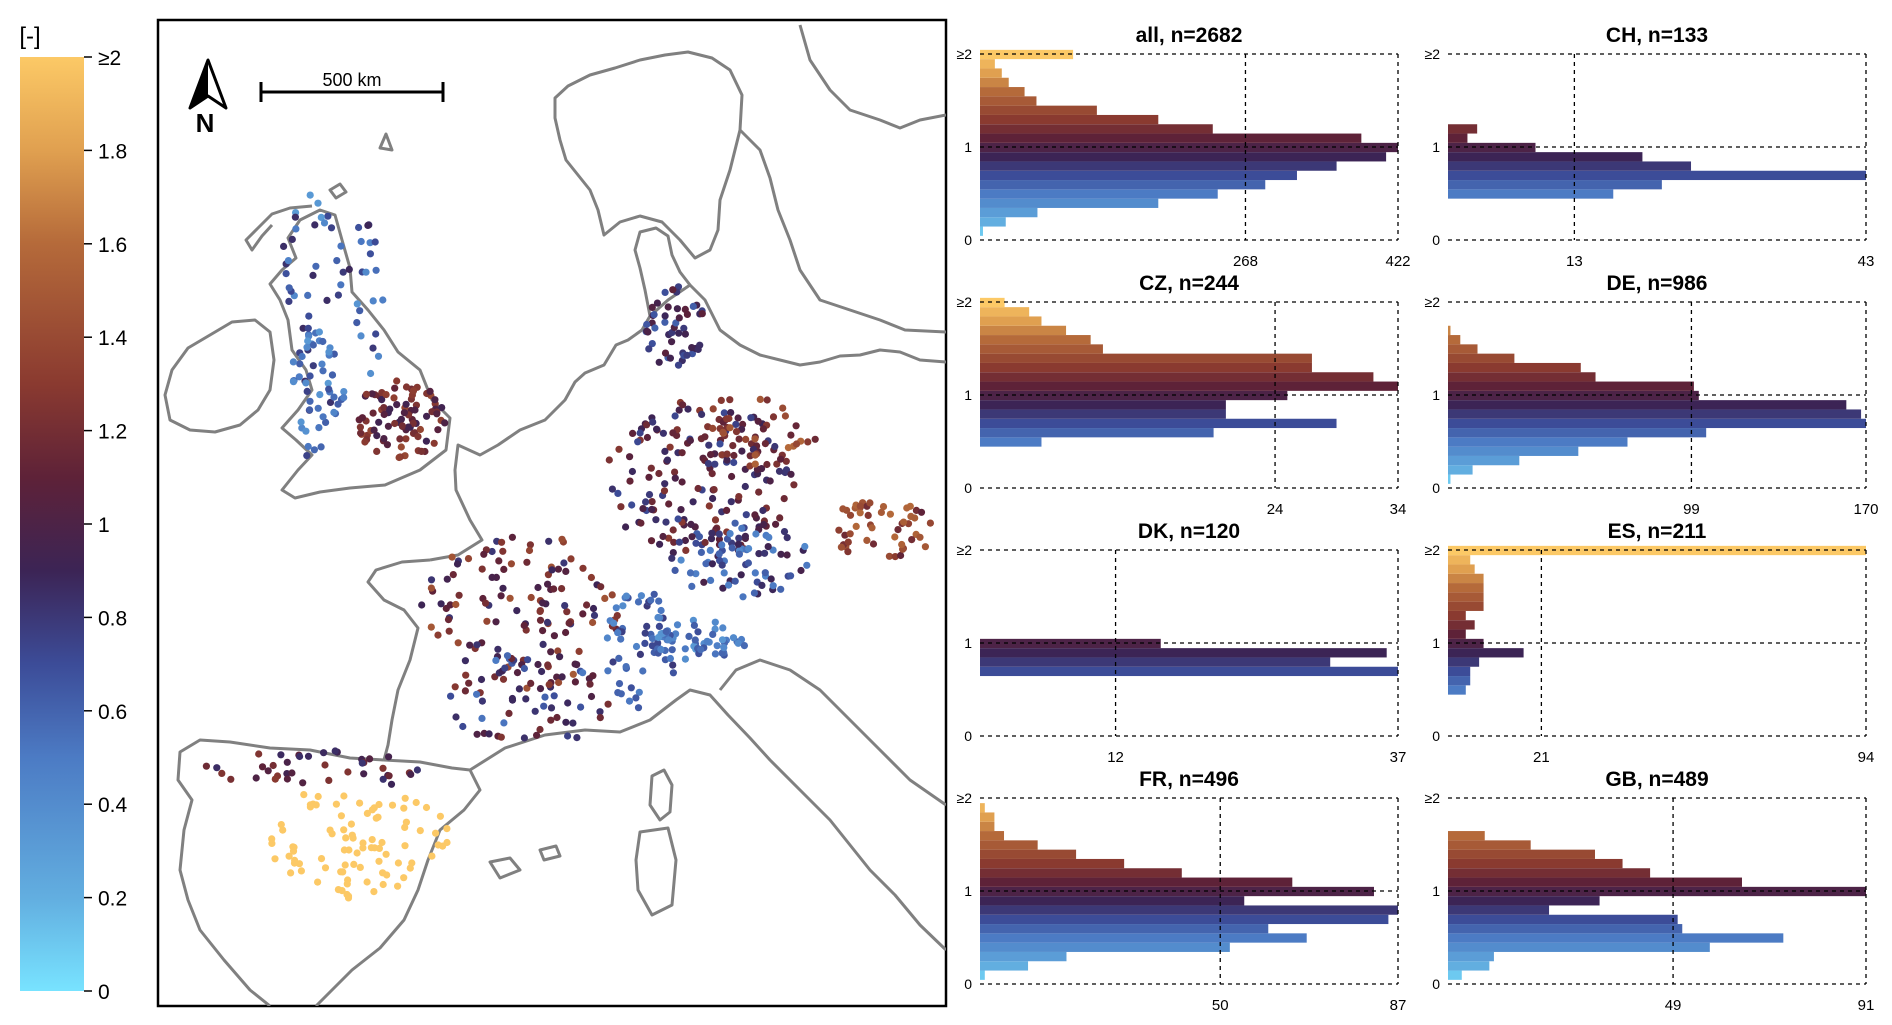 Image resolution: width=1892 pixels, height=1025 pixels. Describe the element at coordinates (968, 736) in the screenshot. I see `y-tick-label: 0` at that location.